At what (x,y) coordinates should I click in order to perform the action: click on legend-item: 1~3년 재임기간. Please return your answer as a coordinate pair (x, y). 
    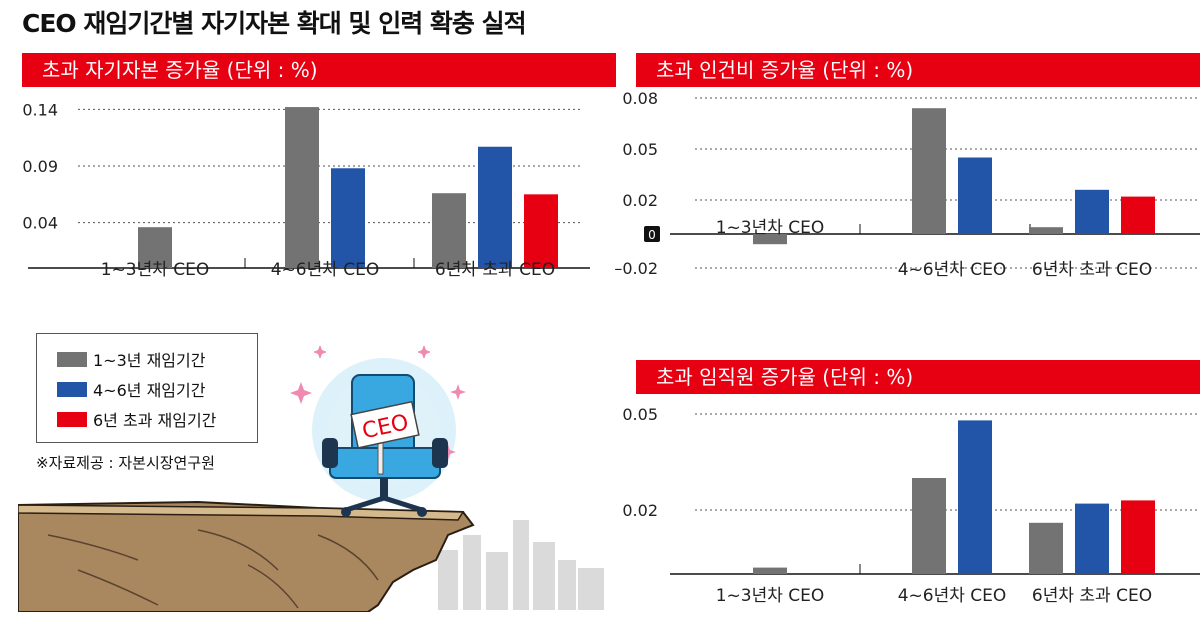
    Looking at the image, I should click on (157, 359).